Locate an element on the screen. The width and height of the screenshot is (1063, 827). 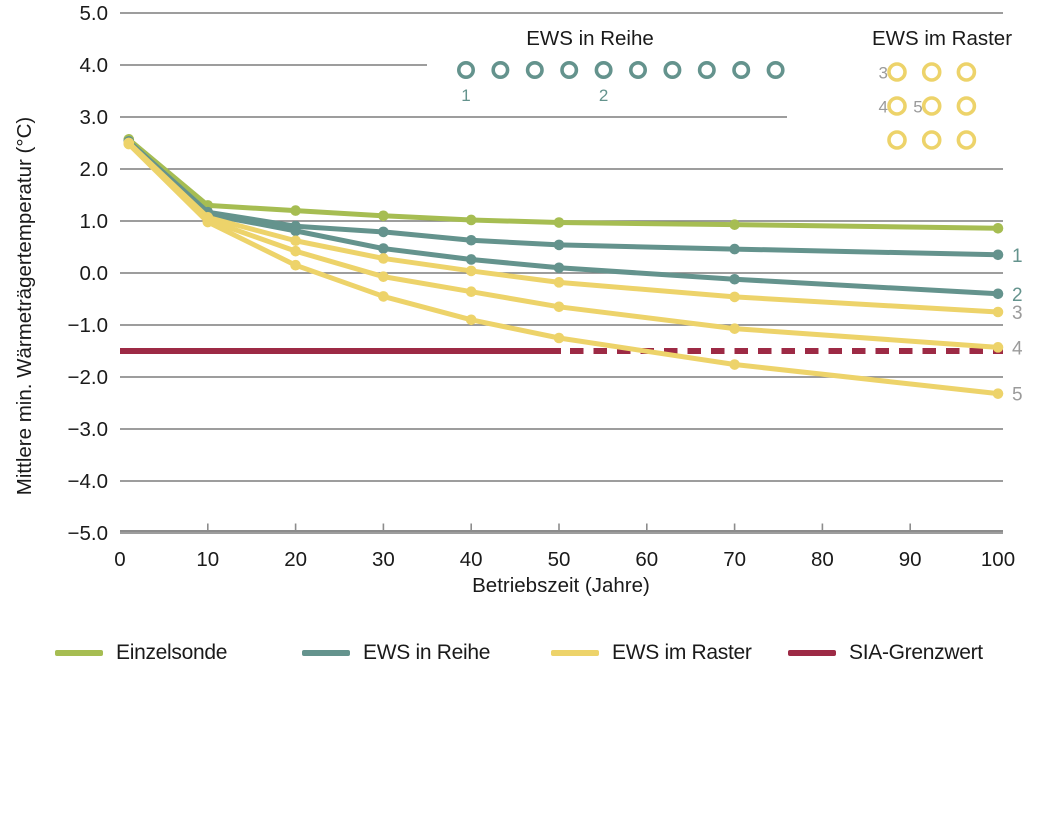
x-tick-label: 40 is located at coordinates (471, 559).